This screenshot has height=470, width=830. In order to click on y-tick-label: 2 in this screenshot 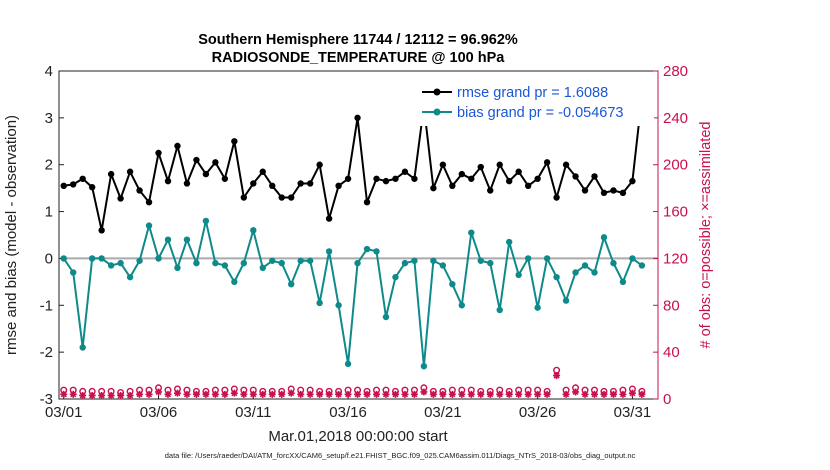, I will do `click(49, 165)`.